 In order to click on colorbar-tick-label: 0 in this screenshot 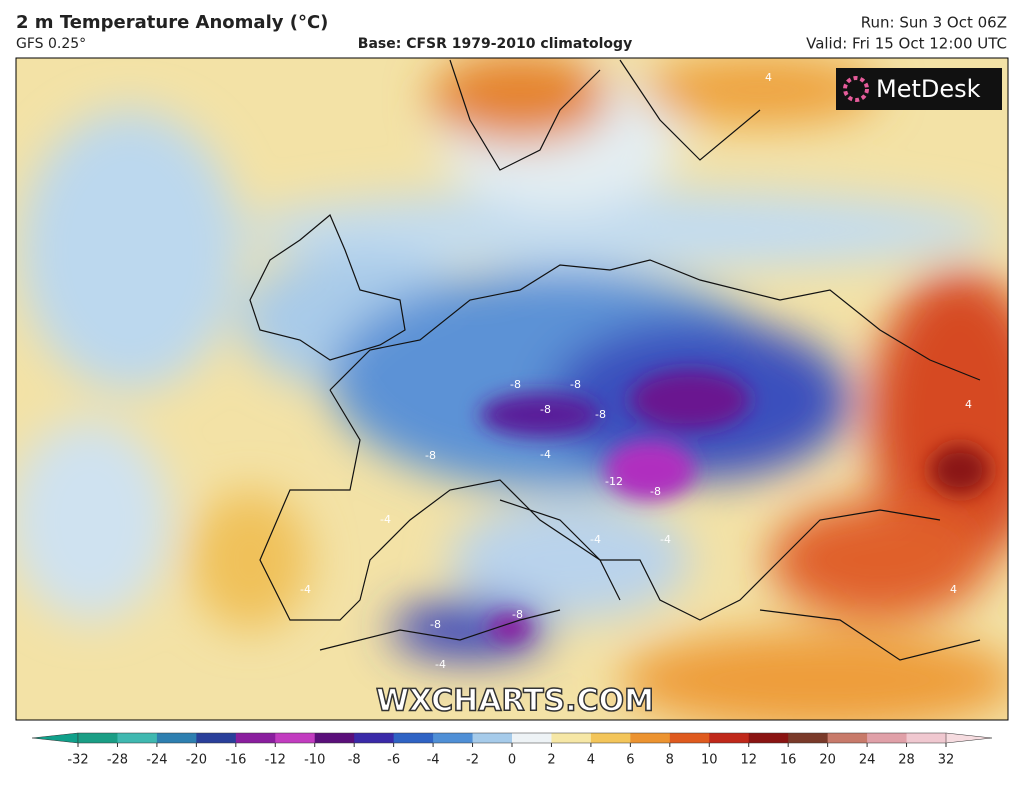, I will do `click(512, 760)`.